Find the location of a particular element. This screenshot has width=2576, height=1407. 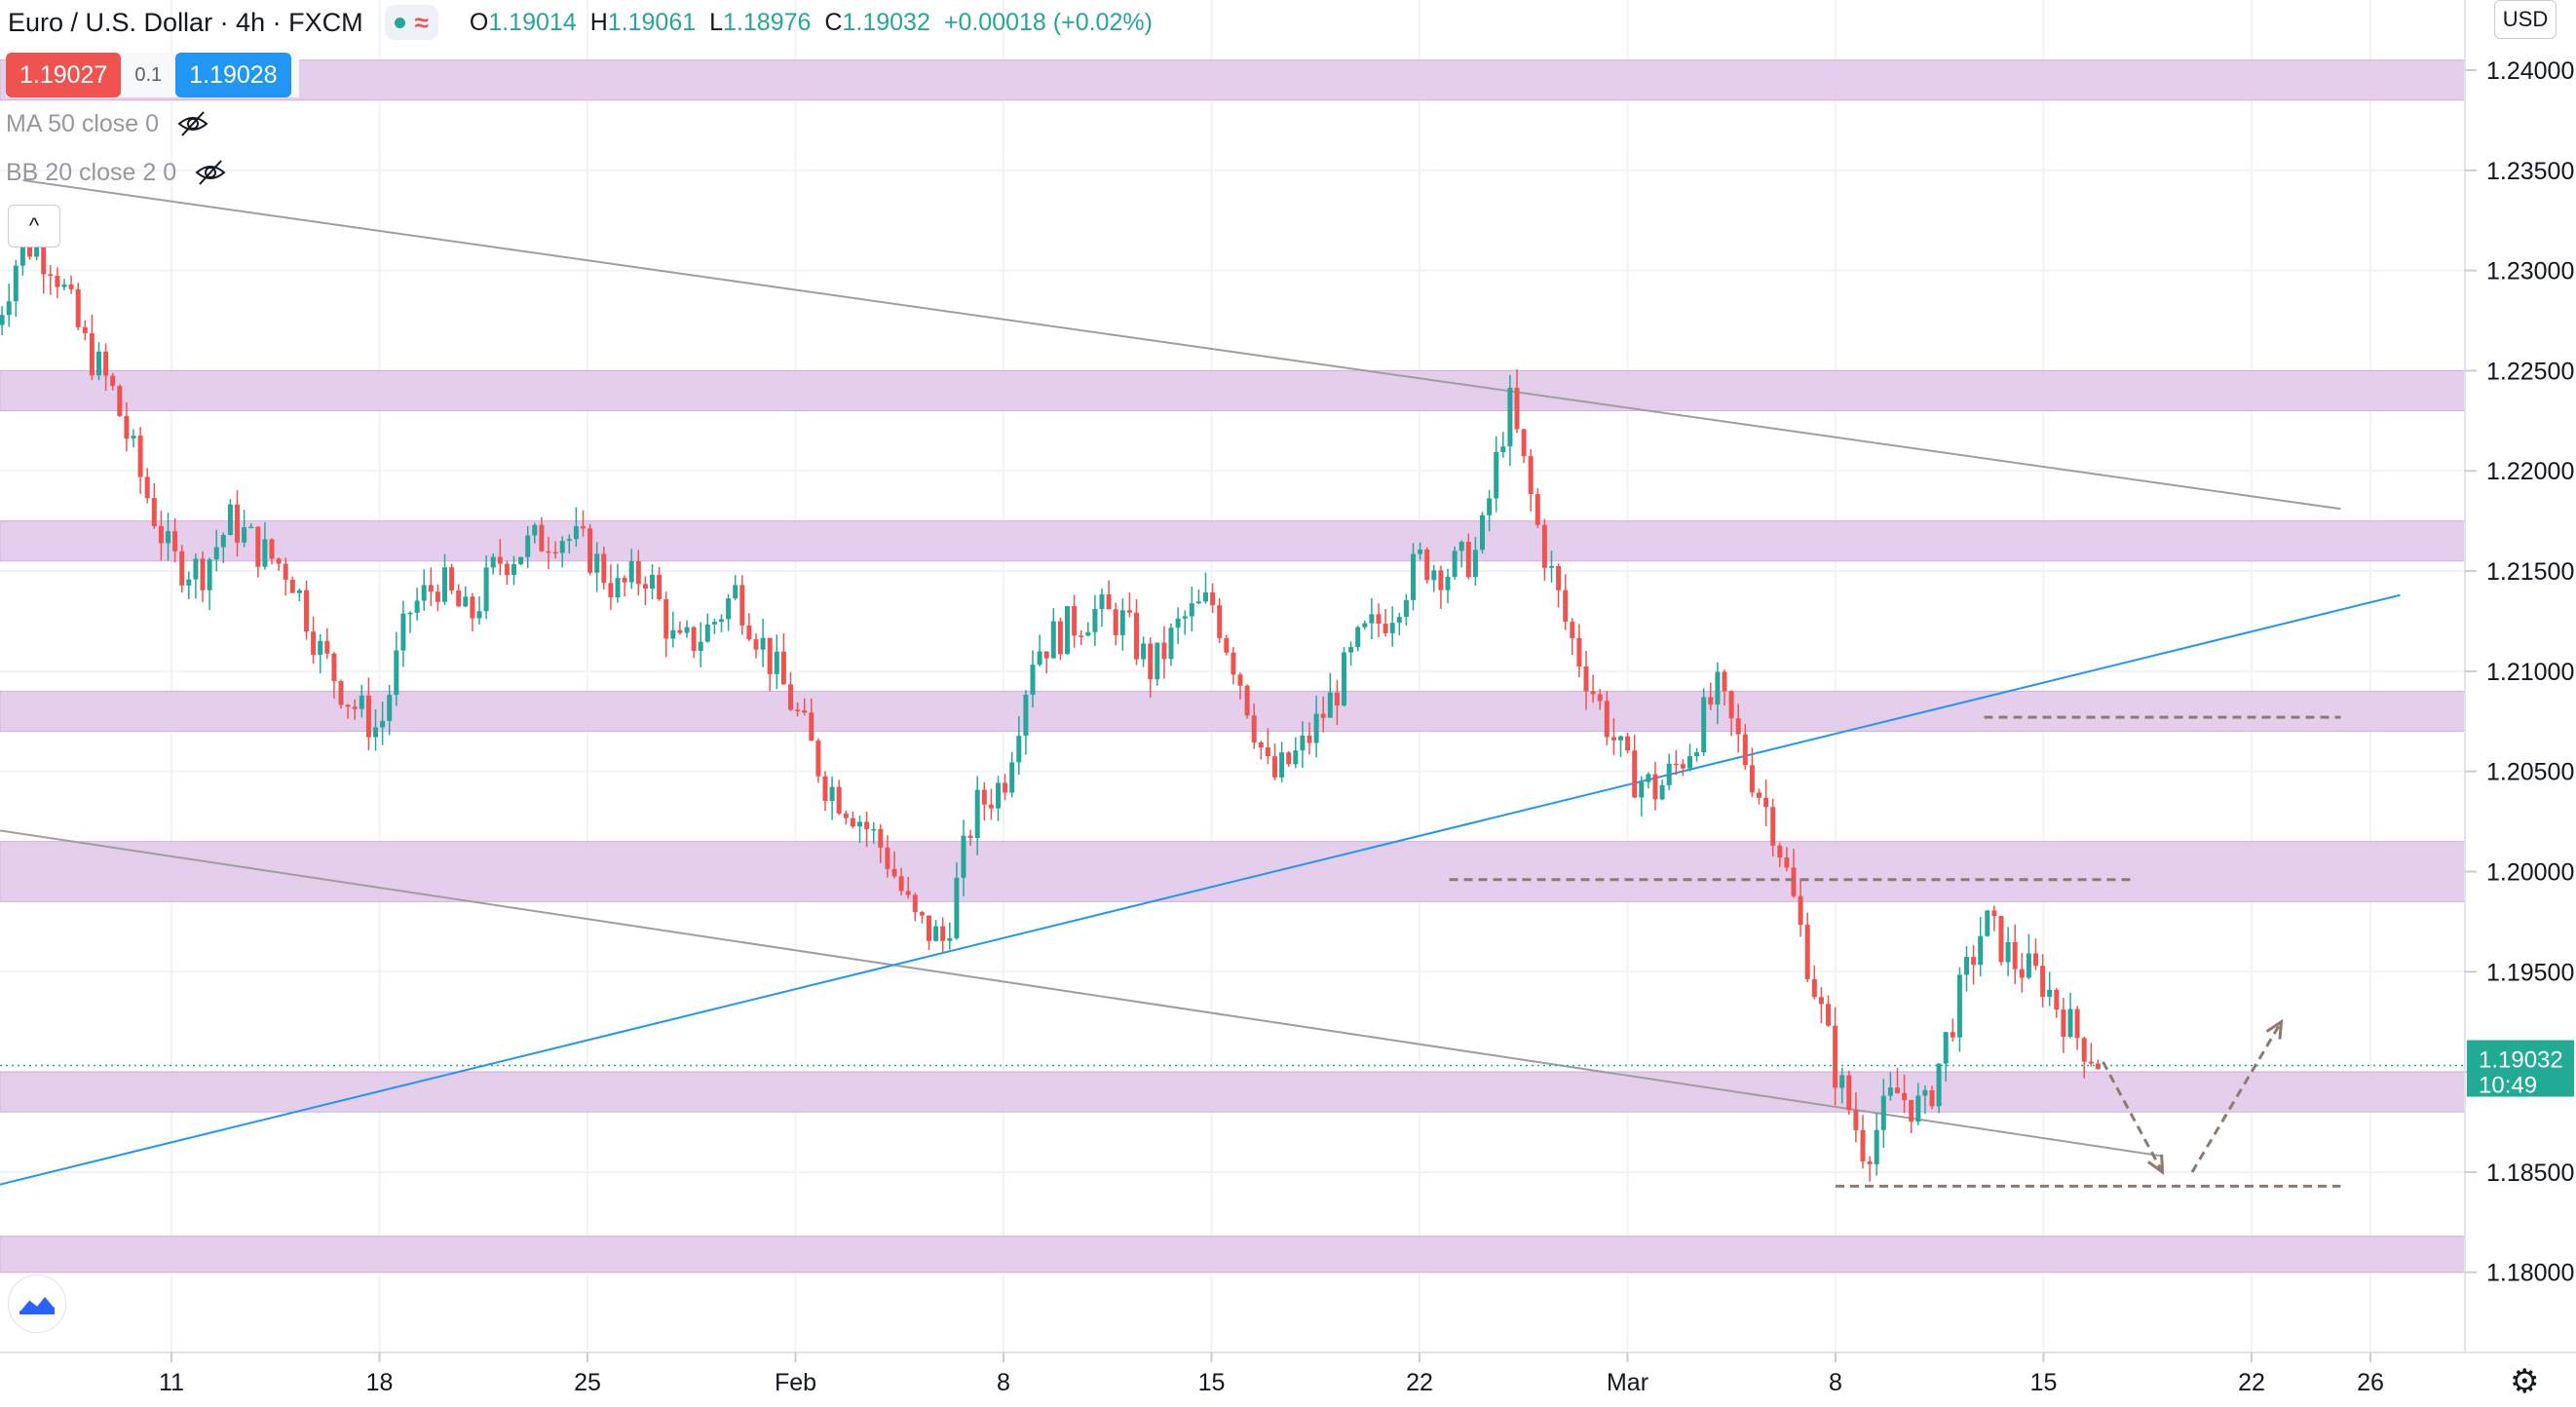

settings-gear-icon: ⚙ is located at coordinates (2525, 1381).